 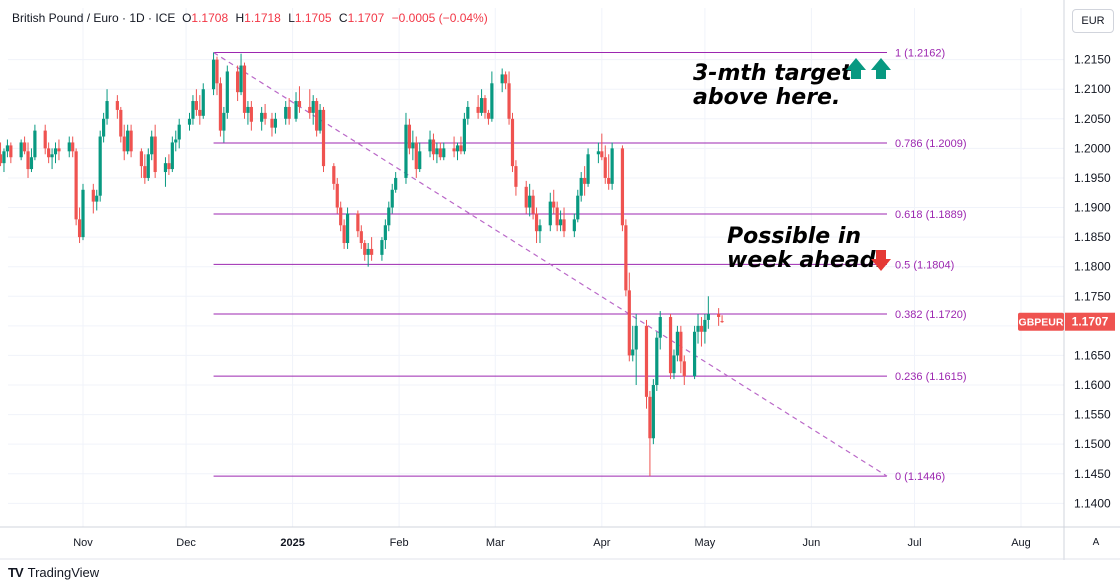 What do you see at coordinates (1096, 542) in the screenshot?
I see `auto-scale-button: A` at bounding box center [1096, 542].